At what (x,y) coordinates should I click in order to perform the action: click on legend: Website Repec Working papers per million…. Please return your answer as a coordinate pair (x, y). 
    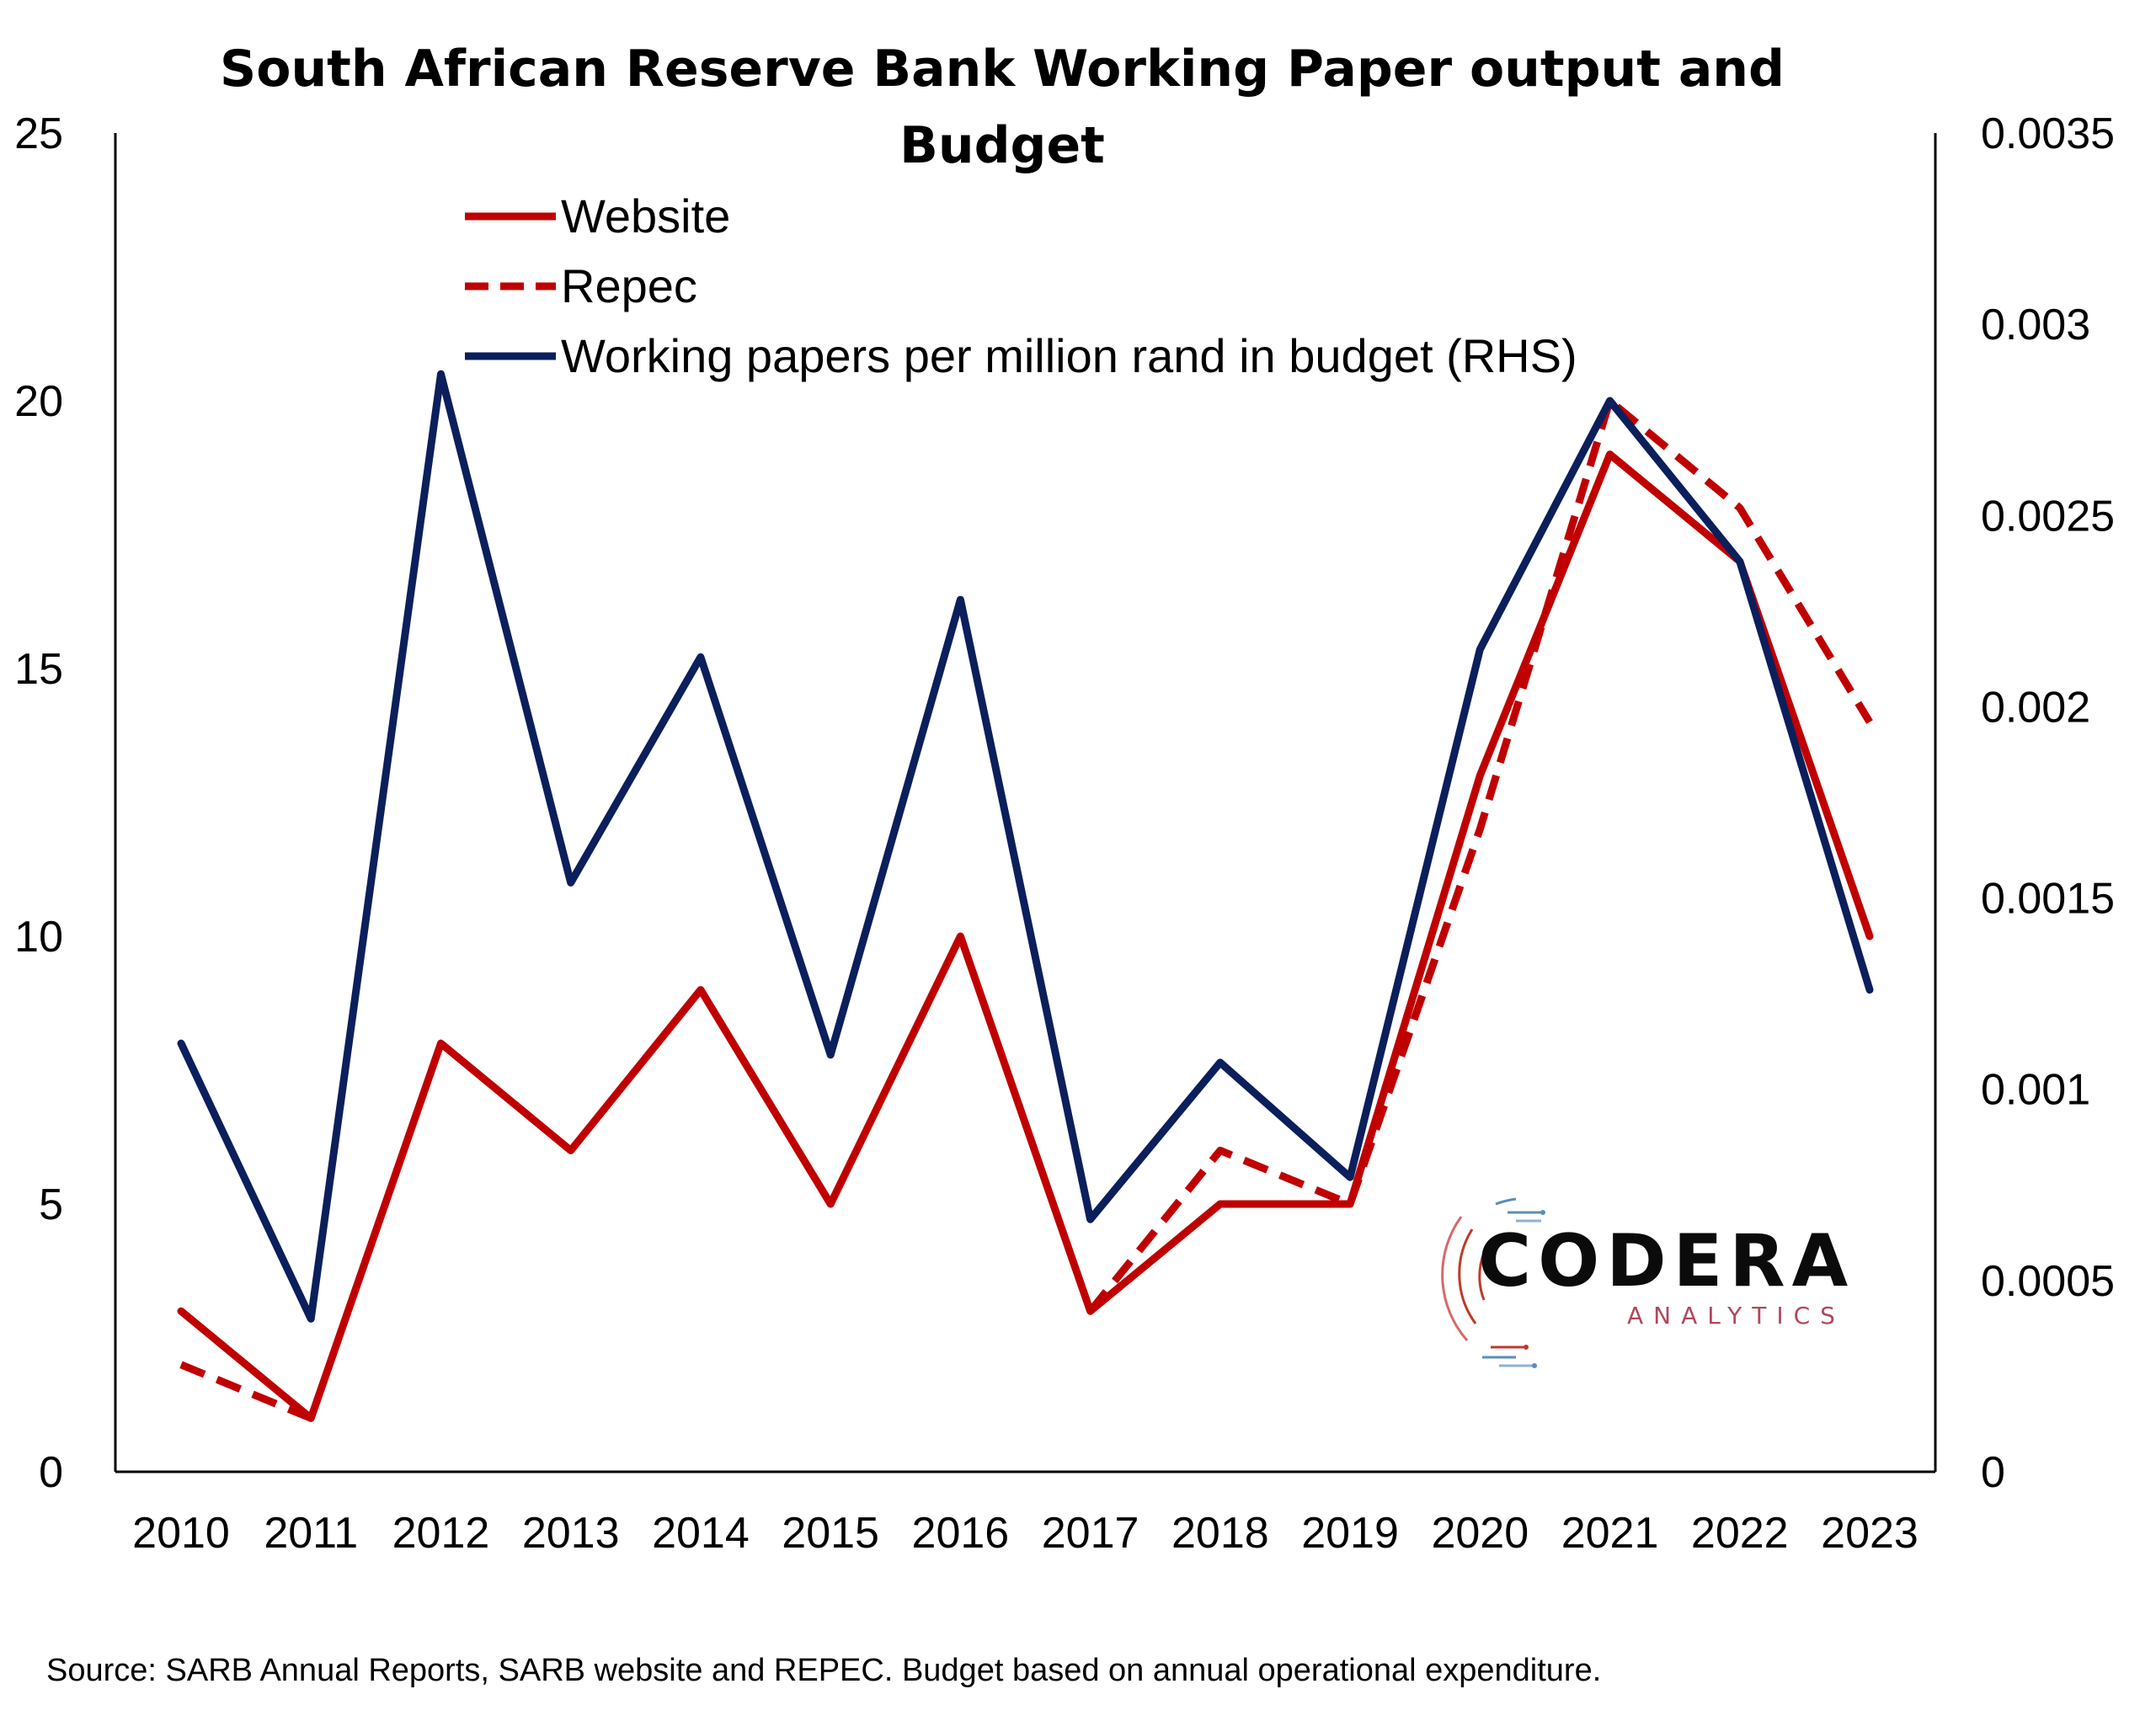
    Looking at the image, I should click on (1021, 285).